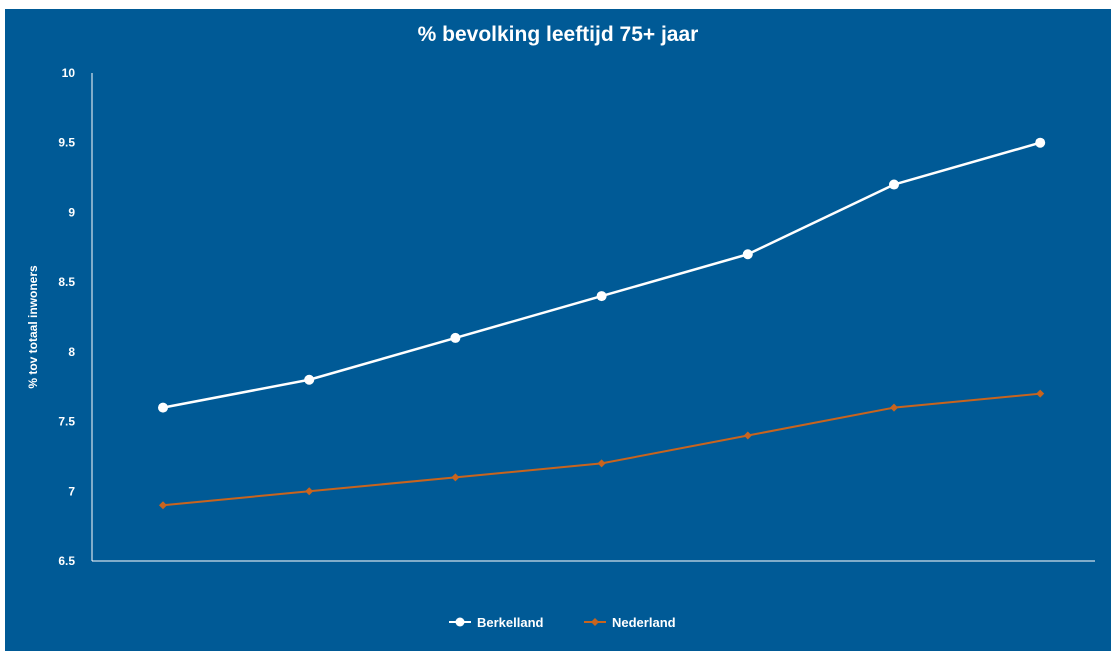  I want to click on y-tick-label: 10, so click(69, 73).